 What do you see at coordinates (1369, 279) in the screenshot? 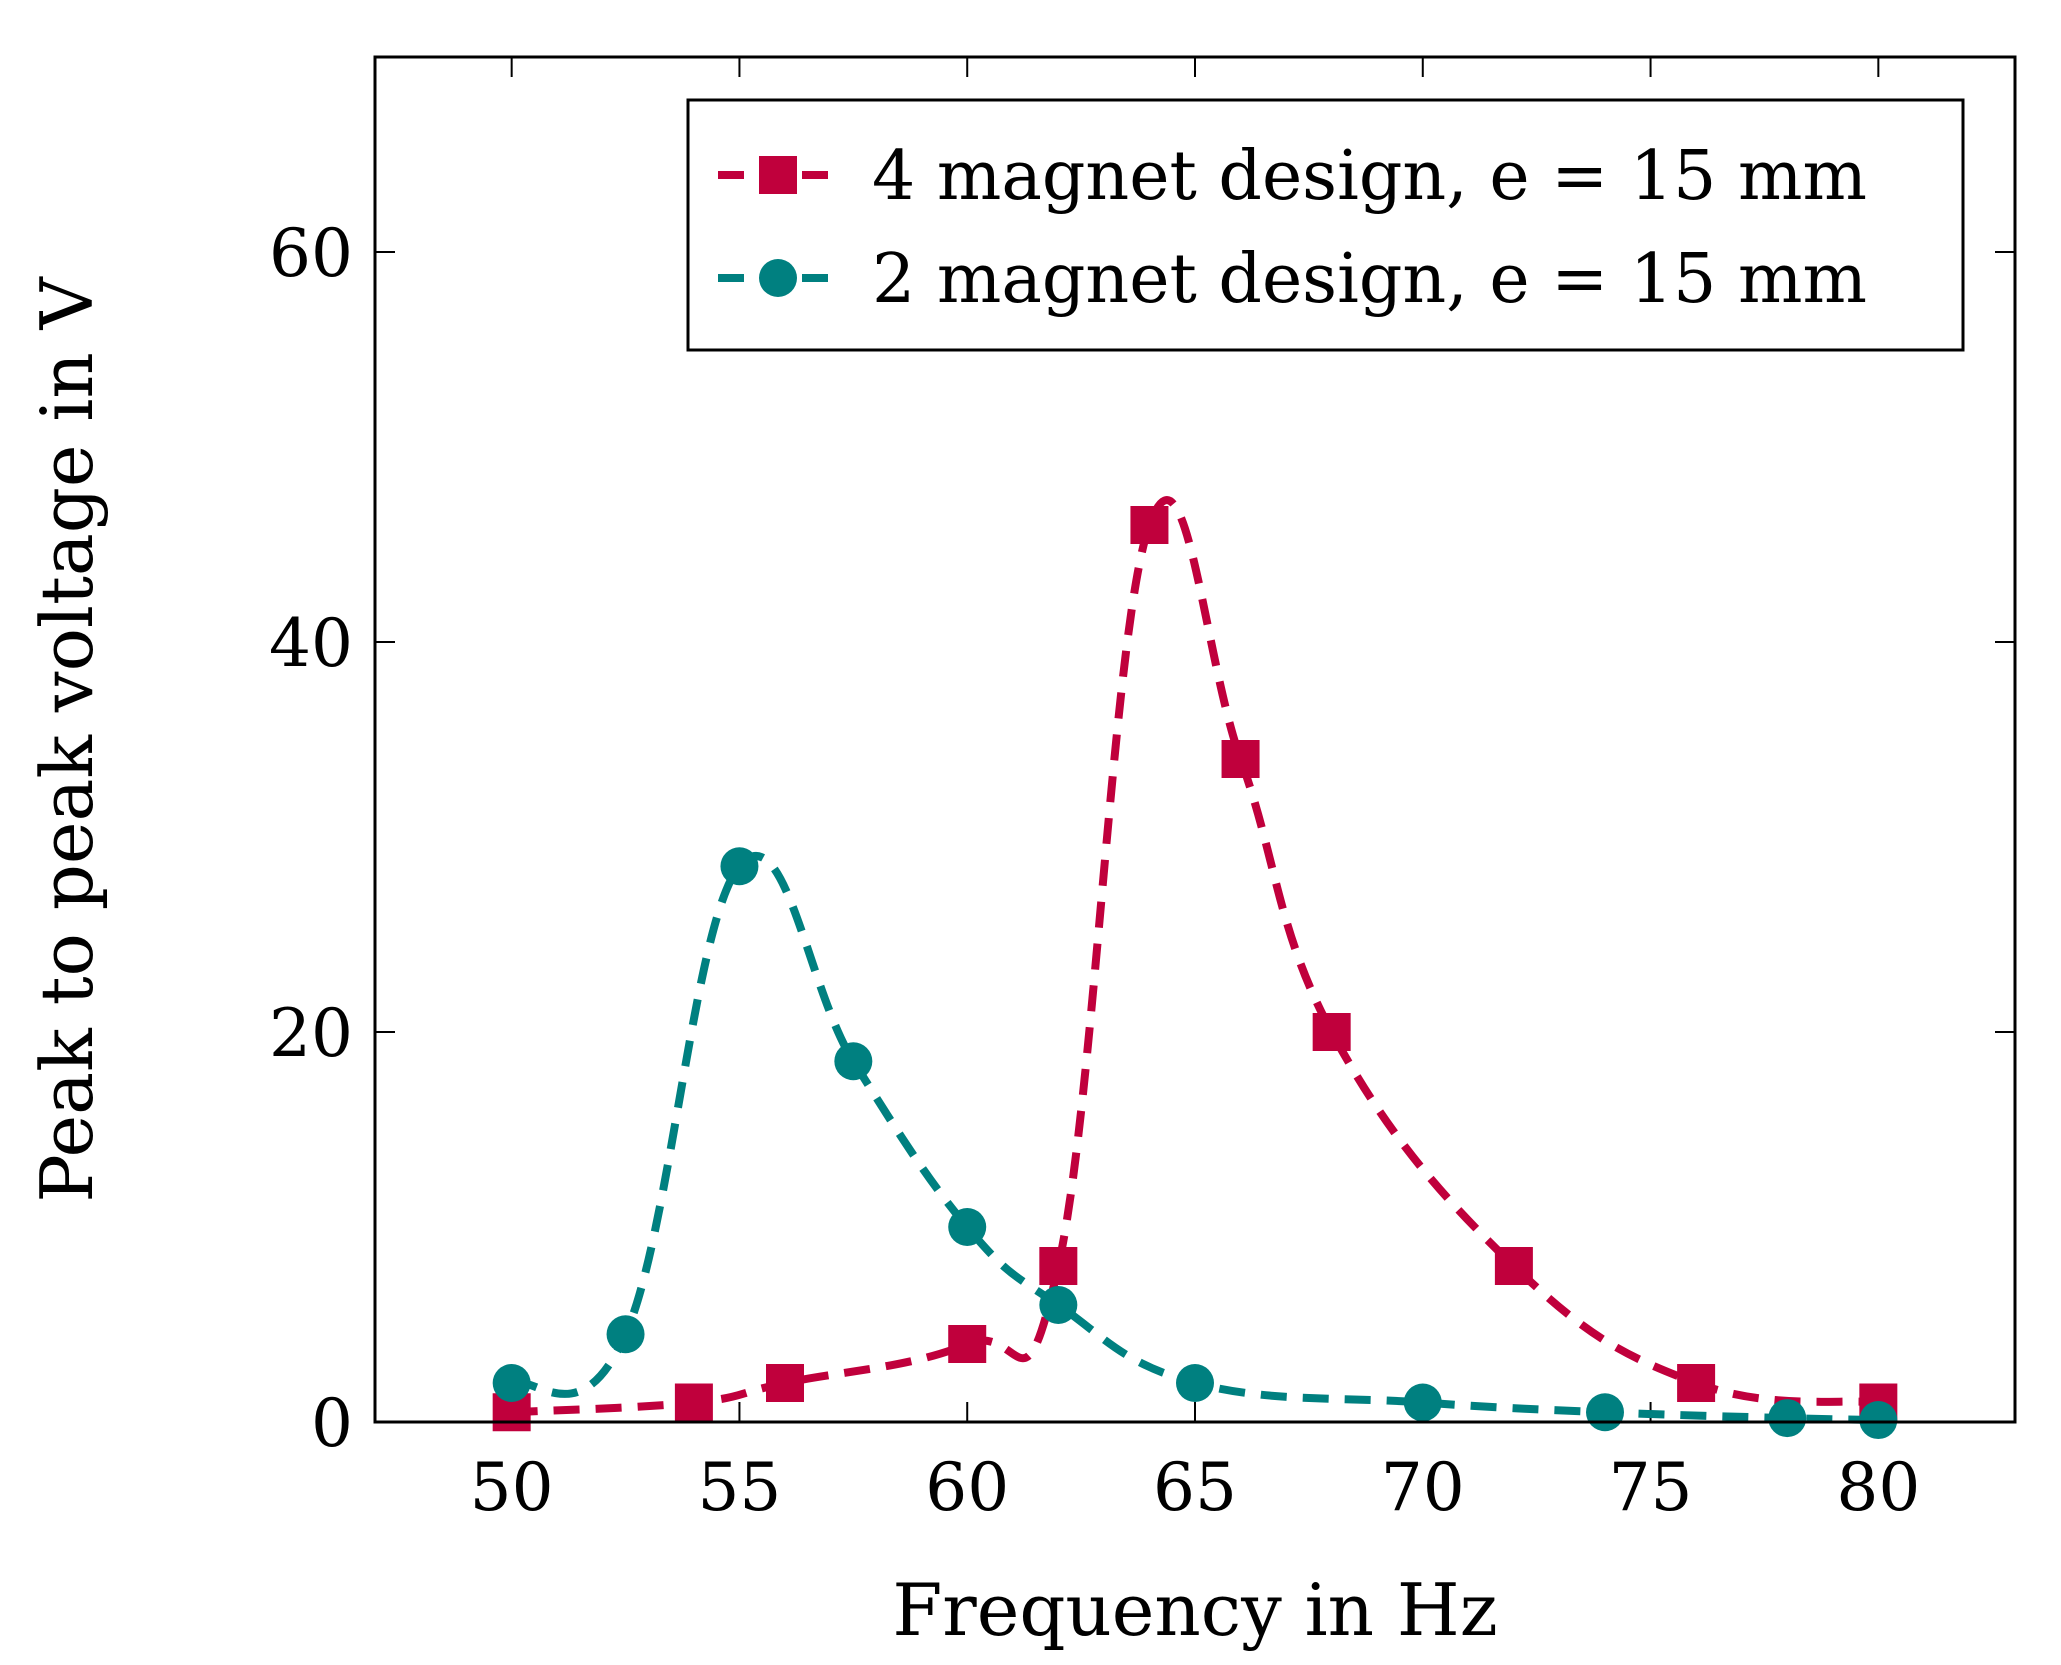
I see `legend-label: 2 magnet design, e = 15 mm` at bounding box center [1369, 279].